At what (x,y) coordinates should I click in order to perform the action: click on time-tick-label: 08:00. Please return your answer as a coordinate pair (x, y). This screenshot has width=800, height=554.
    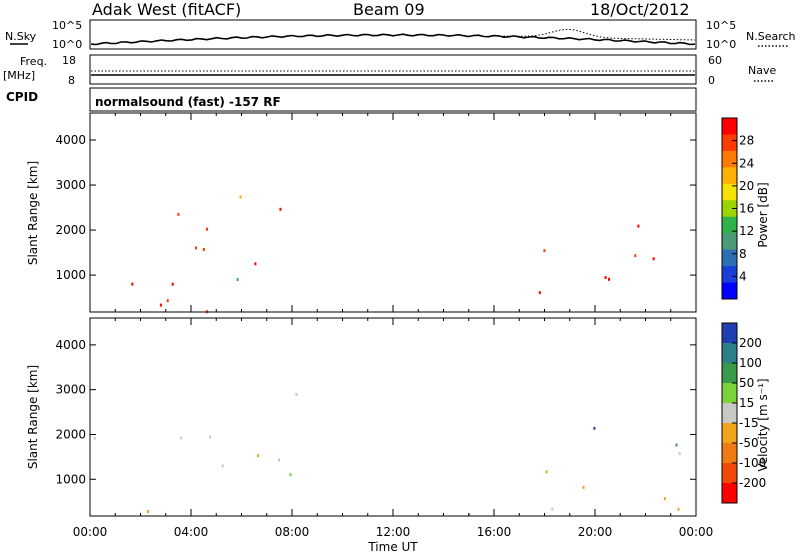
    Looking at the image, I should click on (292, 532).